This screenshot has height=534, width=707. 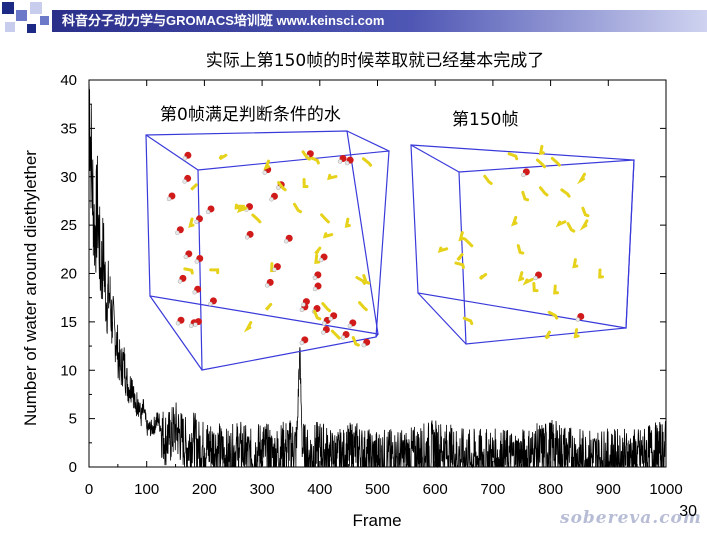 I want to click on inset-frame150-box-bg, so click(x=518, y=236).